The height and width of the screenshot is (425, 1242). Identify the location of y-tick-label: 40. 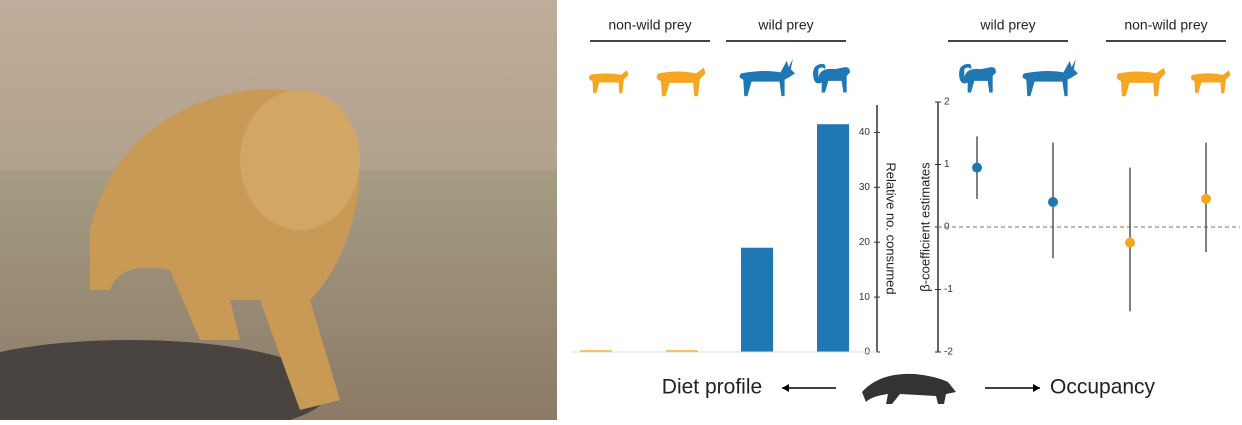
(865, 132).